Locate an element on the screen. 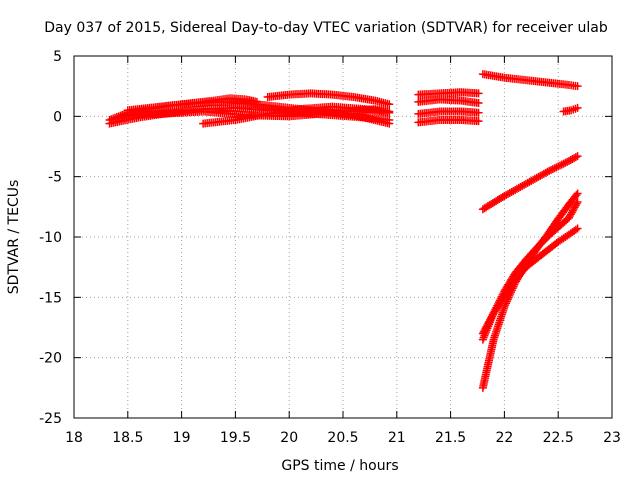 This screenshot has width=640, height=480. x-tick-label: 22 is located at coordinates (504, 438).